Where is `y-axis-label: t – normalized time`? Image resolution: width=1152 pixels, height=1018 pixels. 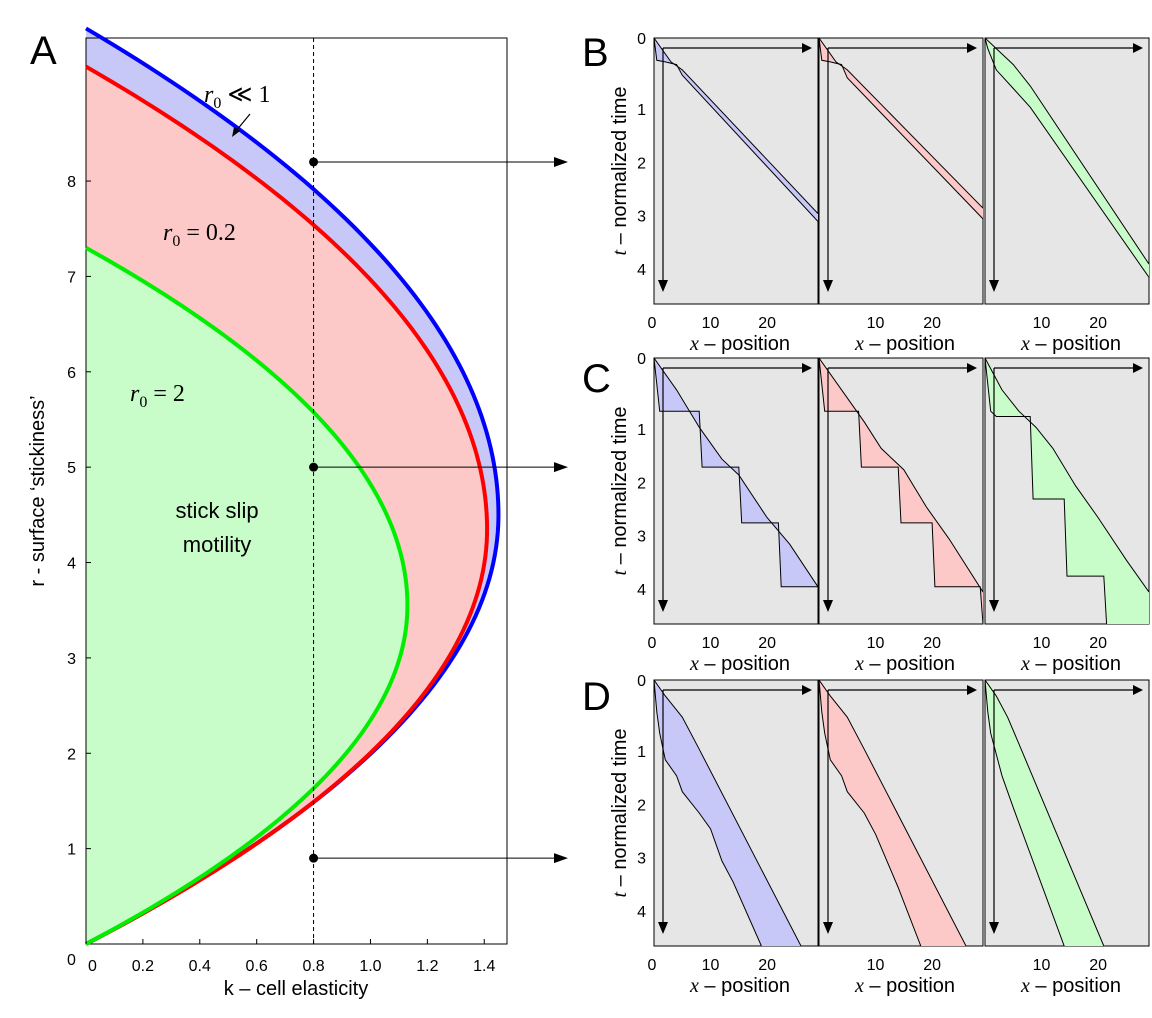 y-axis-label: t – normalized time is located at coordinates (620, 171).